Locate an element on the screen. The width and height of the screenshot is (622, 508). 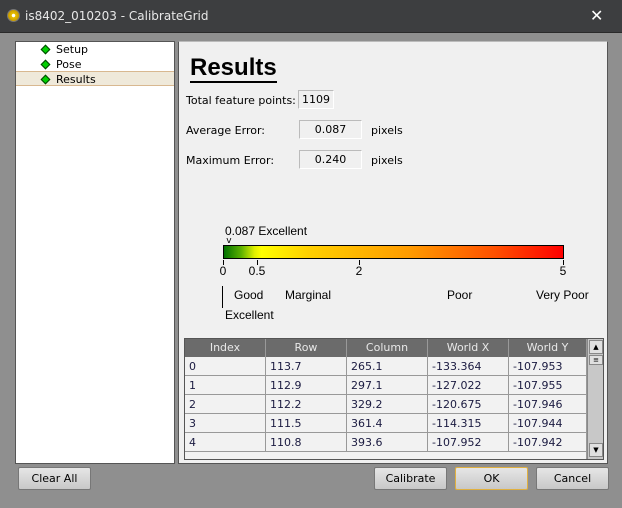
category-very-poor: Very Poor is located at coordinates (562, 295).